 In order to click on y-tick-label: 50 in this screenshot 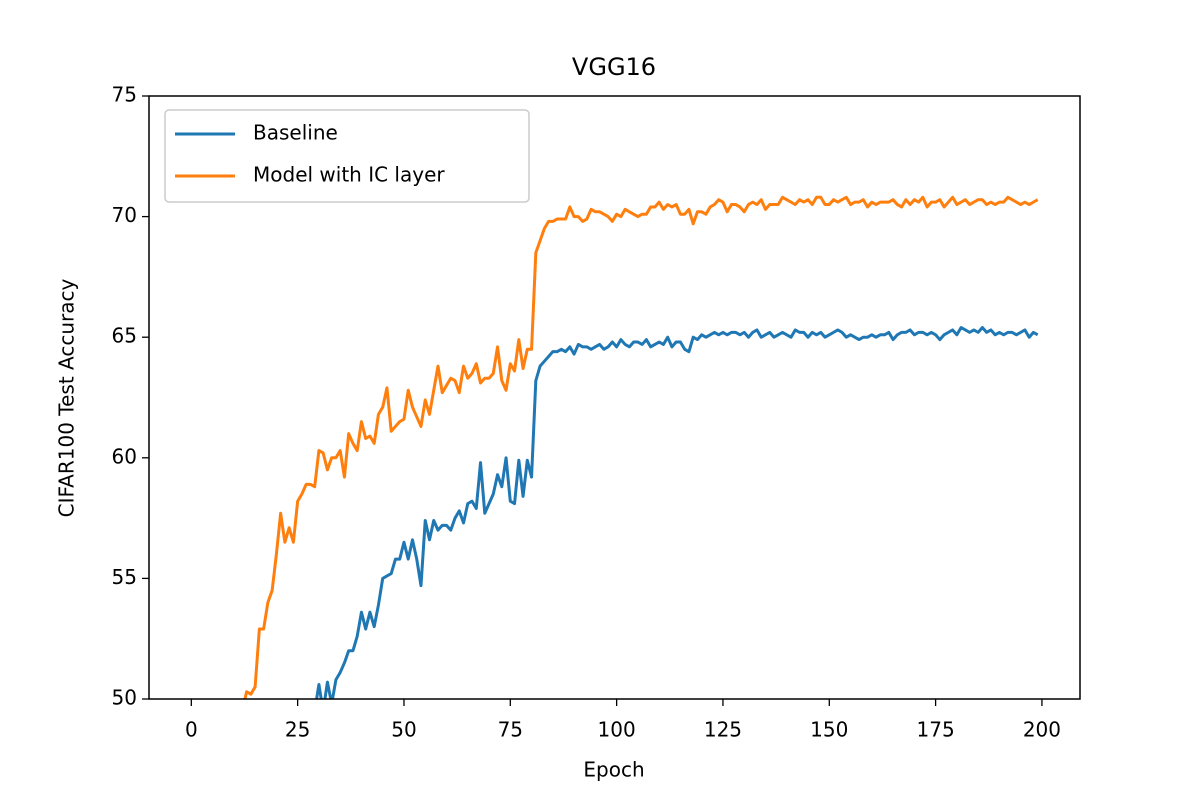, I will do `click(124, 698)`.